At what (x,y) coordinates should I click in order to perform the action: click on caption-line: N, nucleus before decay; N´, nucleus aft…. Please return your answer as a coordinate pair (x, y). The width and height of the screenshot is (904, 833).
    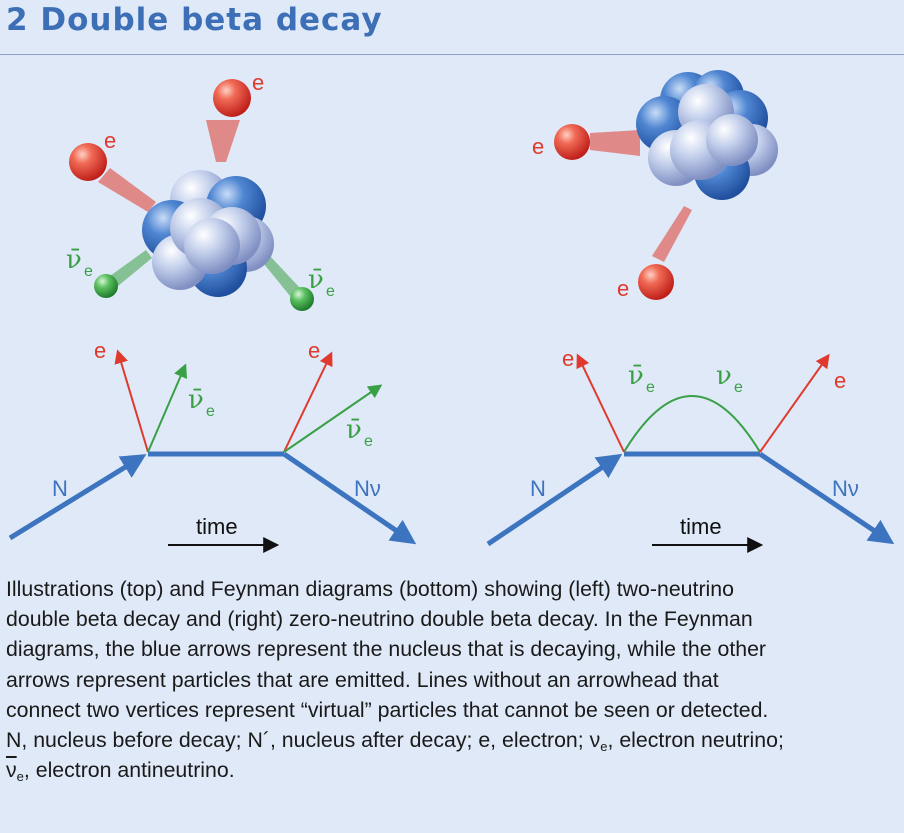
    Looking at the image, I should click on (453, 740).